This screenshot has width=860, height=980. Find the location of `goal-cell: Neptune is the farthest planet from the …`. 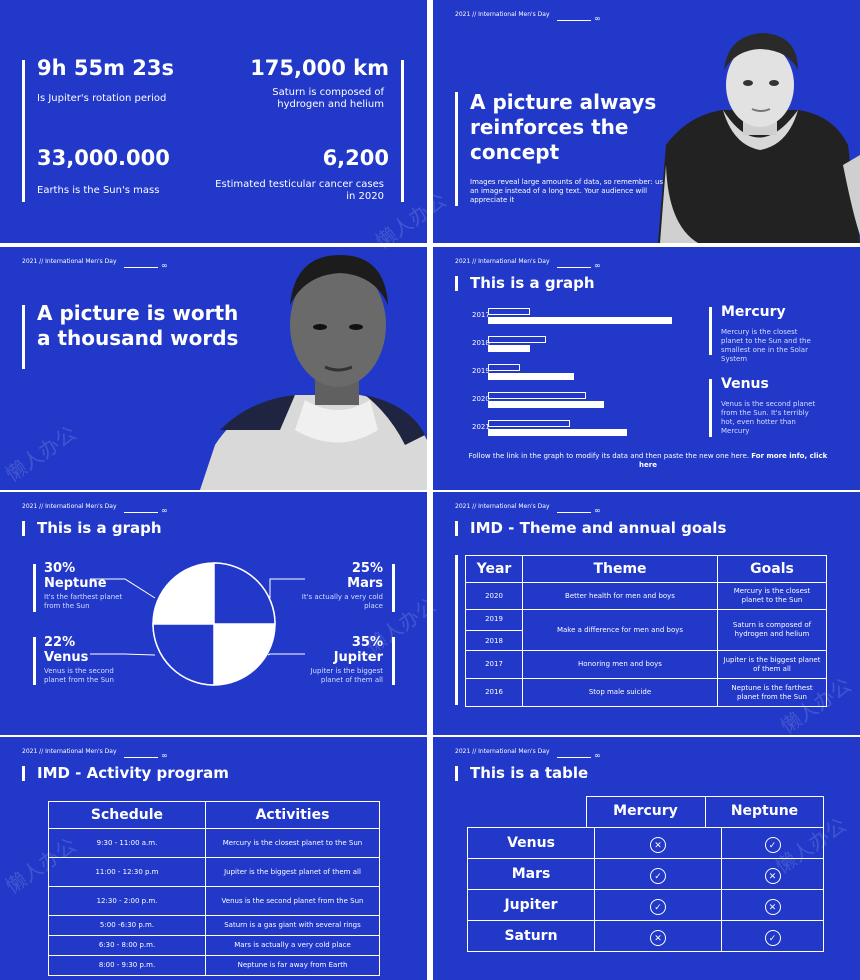

goal-cell: Neptune is the farthest planet from the … is located at coordinates (772, 692).